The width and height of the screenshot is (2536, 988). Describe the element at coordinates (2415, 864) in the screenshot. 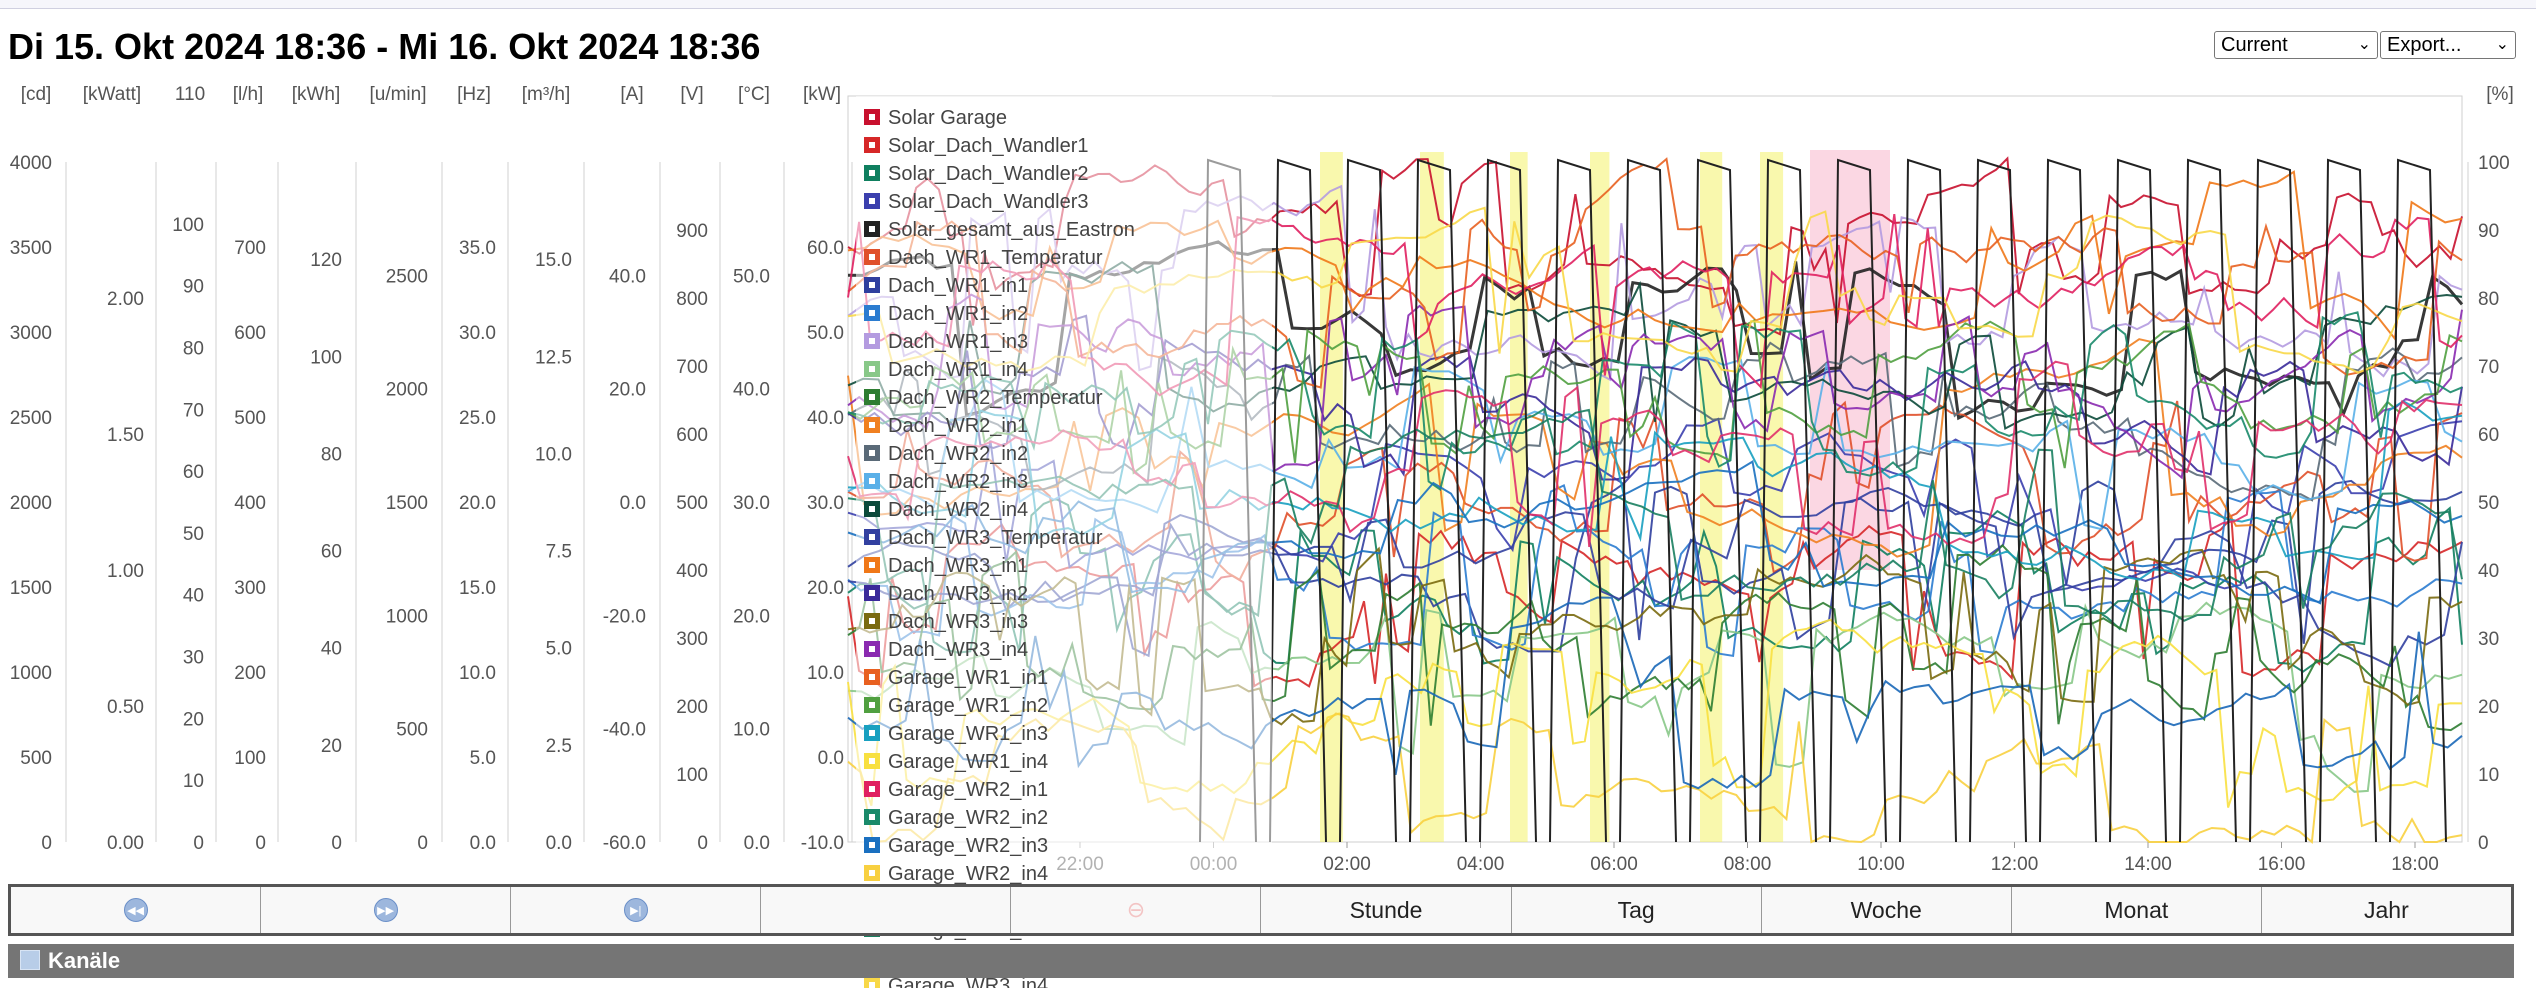

I see `x-tick-label: 18:00` at that location.